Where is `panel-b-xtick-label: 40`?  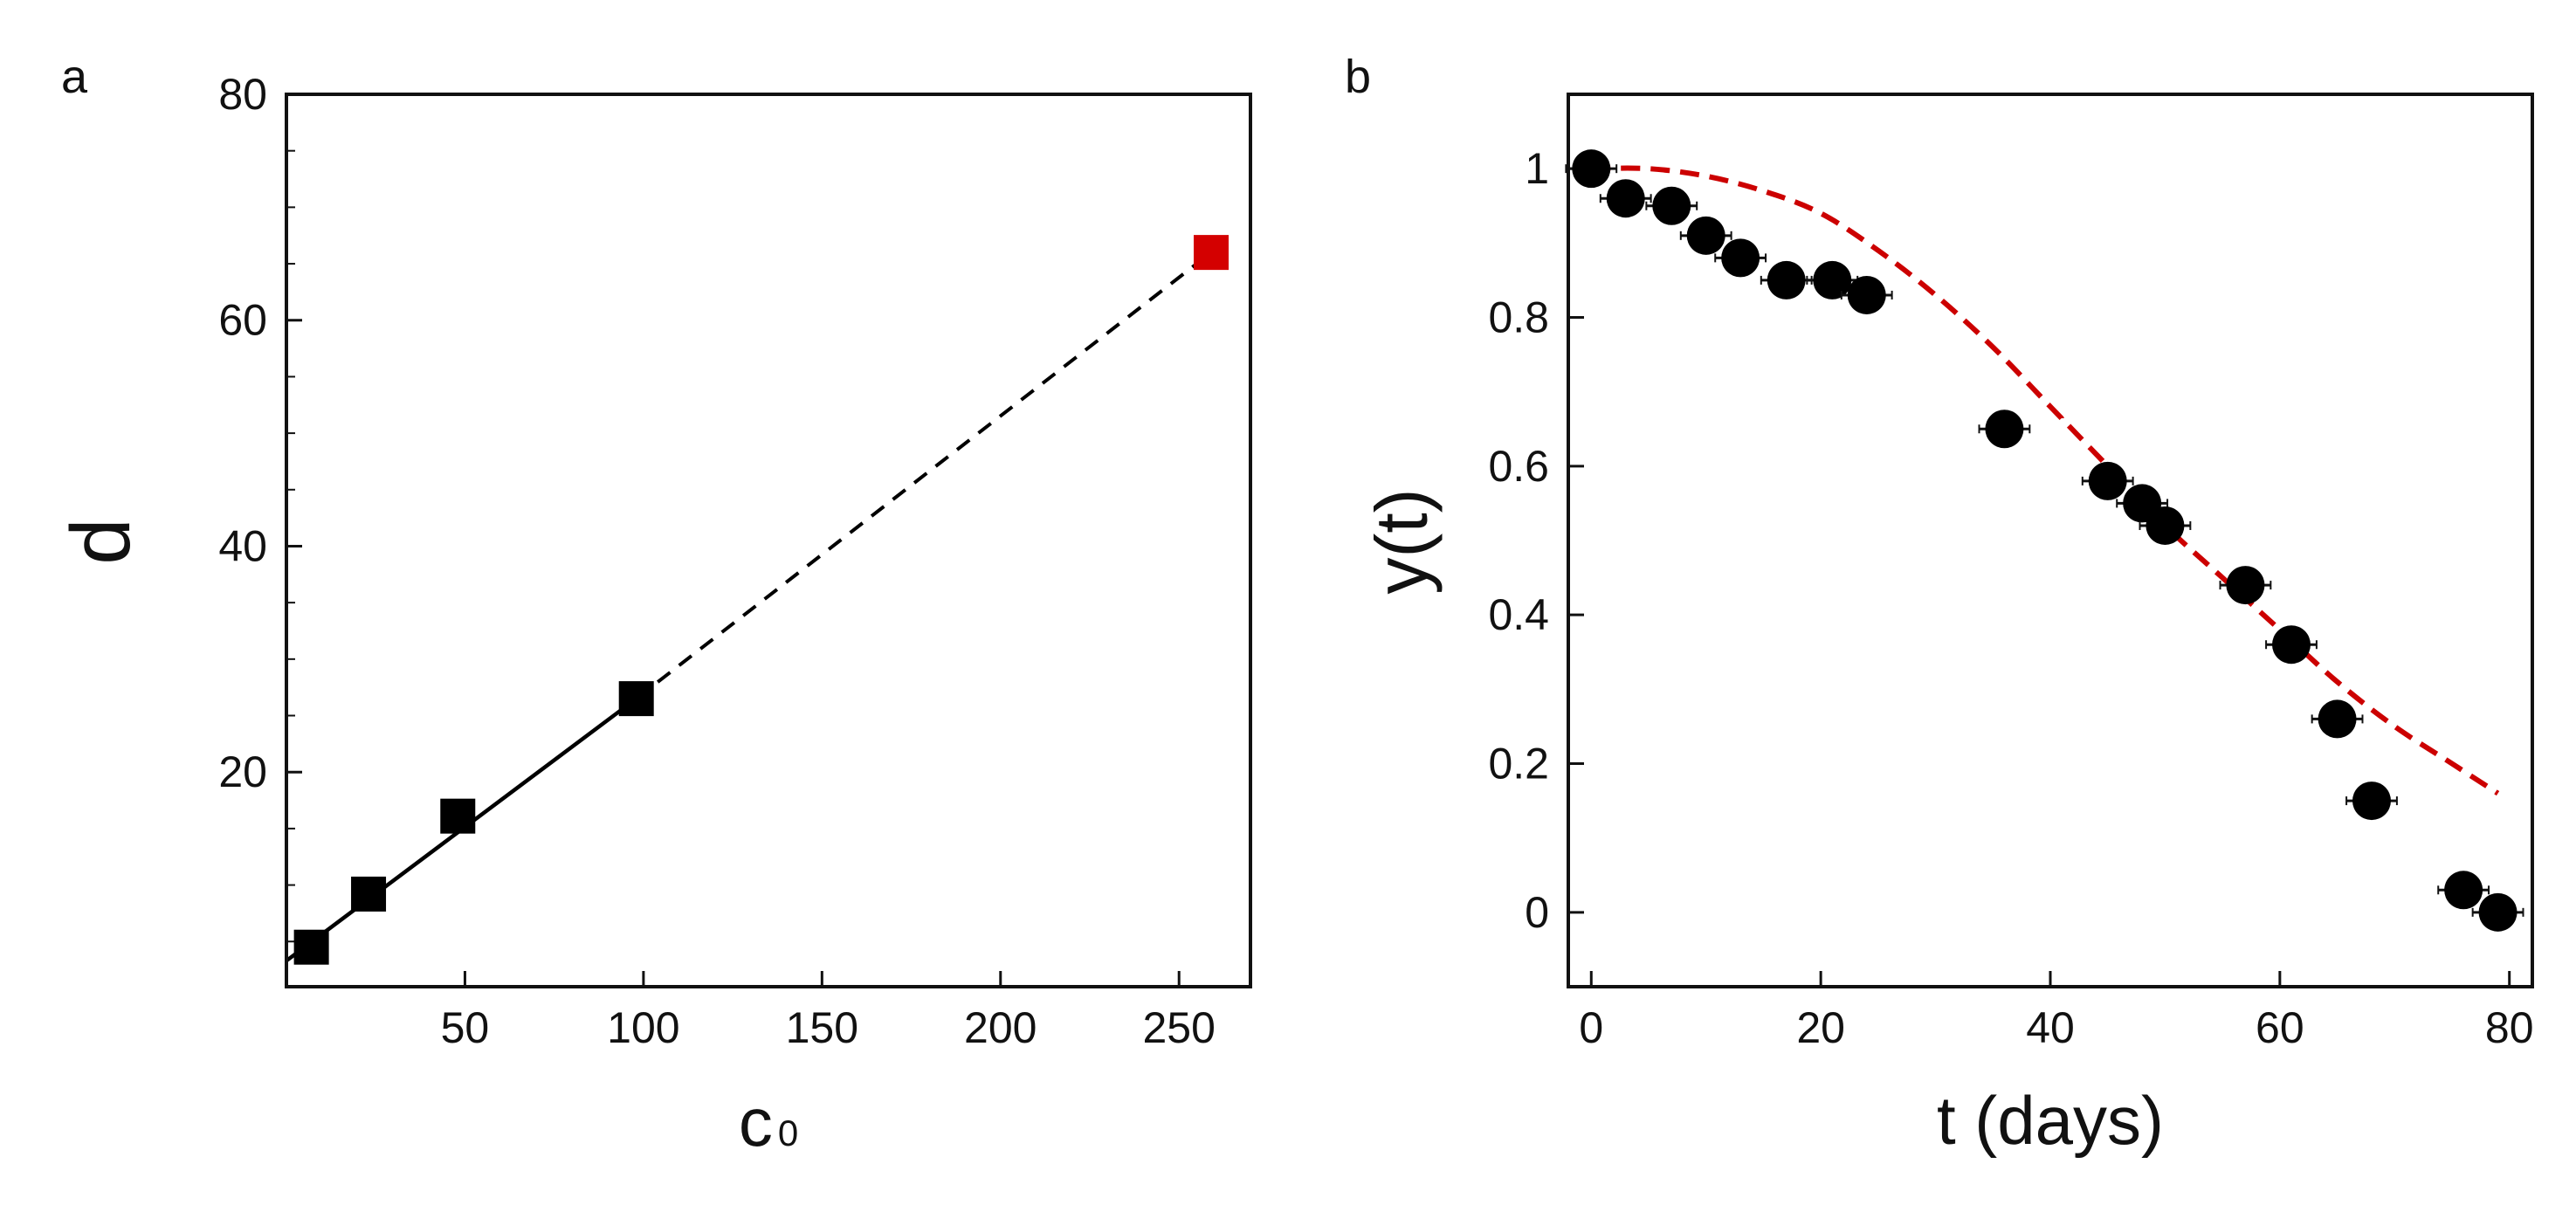
panel-b-xtick-label: 40 is located at coordinates (2050, 1027).